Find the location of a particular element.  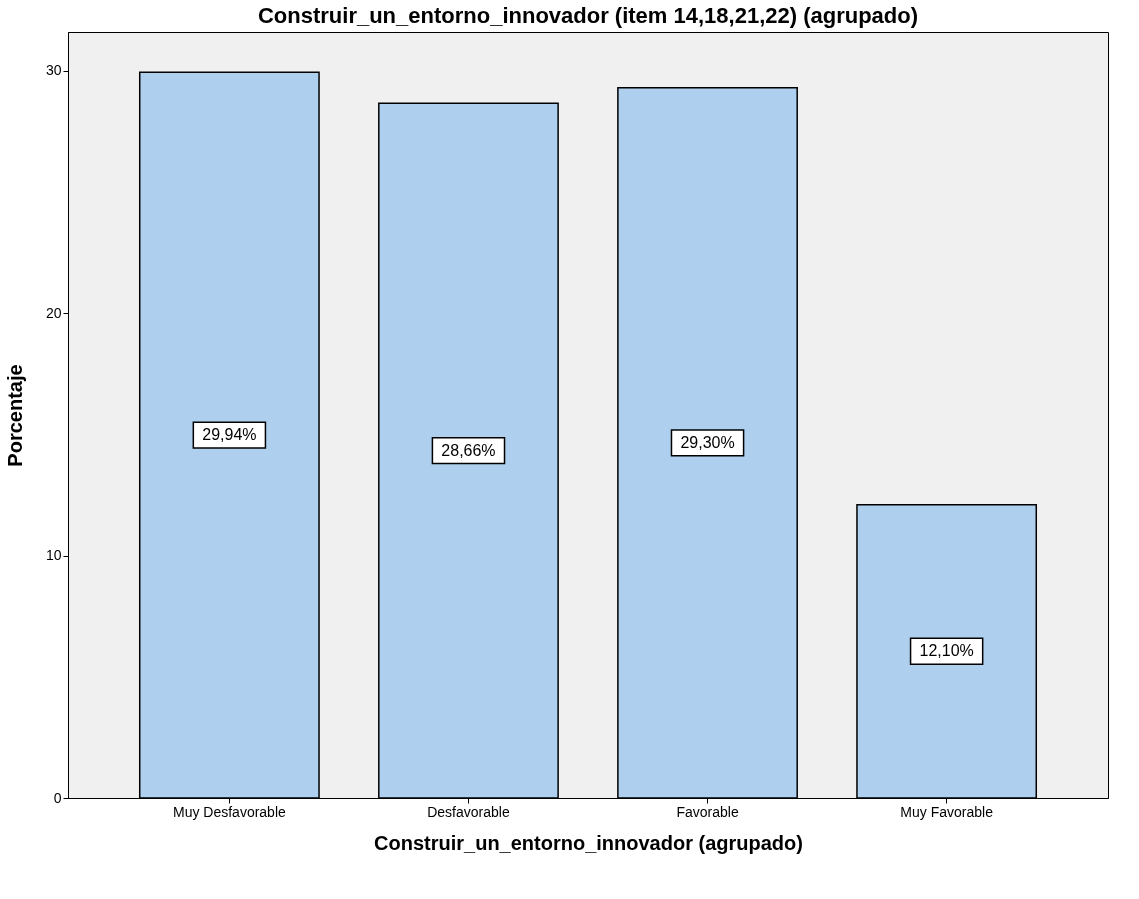

x-tick-label: Muy Desfavorable is located at coordinates (229, 811).